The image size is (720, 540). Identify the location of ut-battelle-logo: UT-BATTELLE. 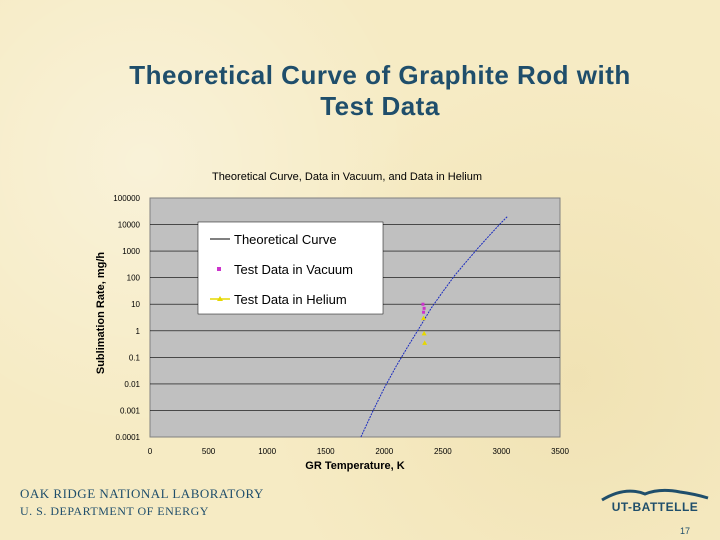
(655, 504).